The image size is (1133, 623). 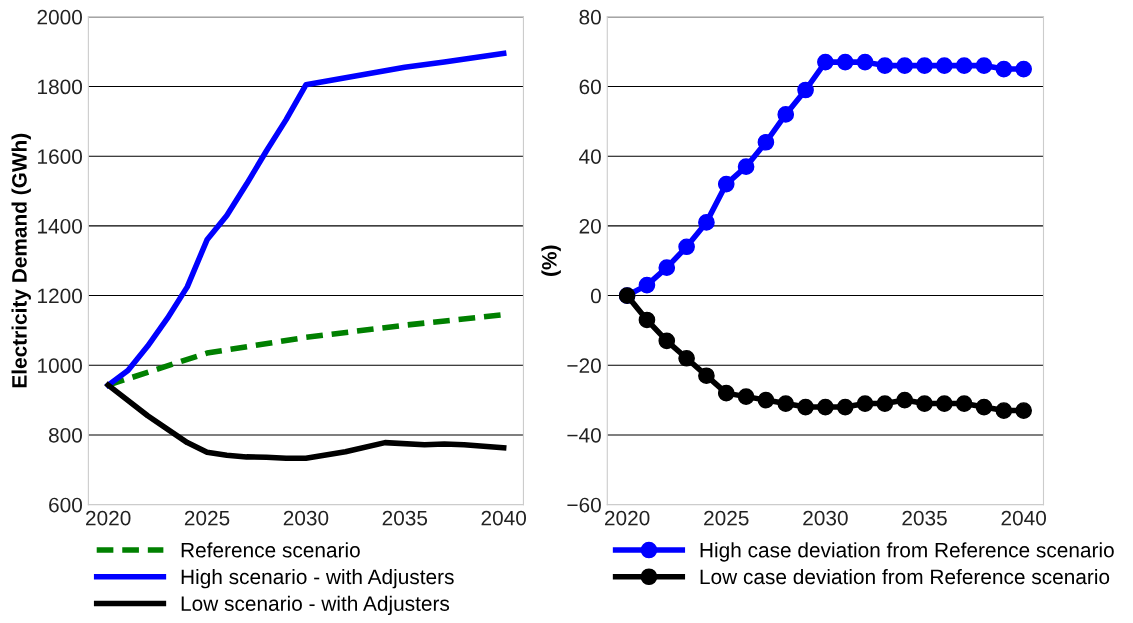 What do you see at coordinates (65, 435) in the screenshot?
I see `y-tick-label: 800` at bounding box center [65, 435].